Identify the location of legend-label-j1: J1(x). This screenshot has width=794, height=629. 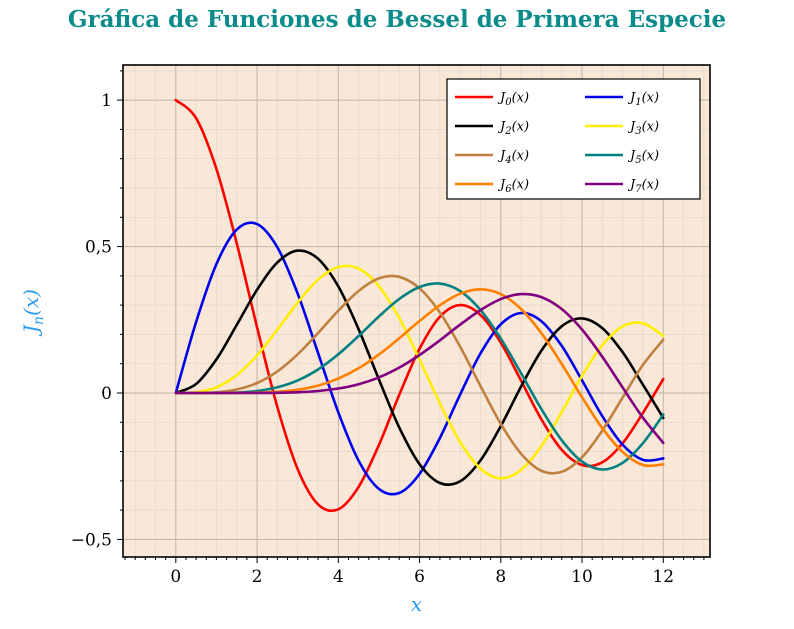
(643, 99).